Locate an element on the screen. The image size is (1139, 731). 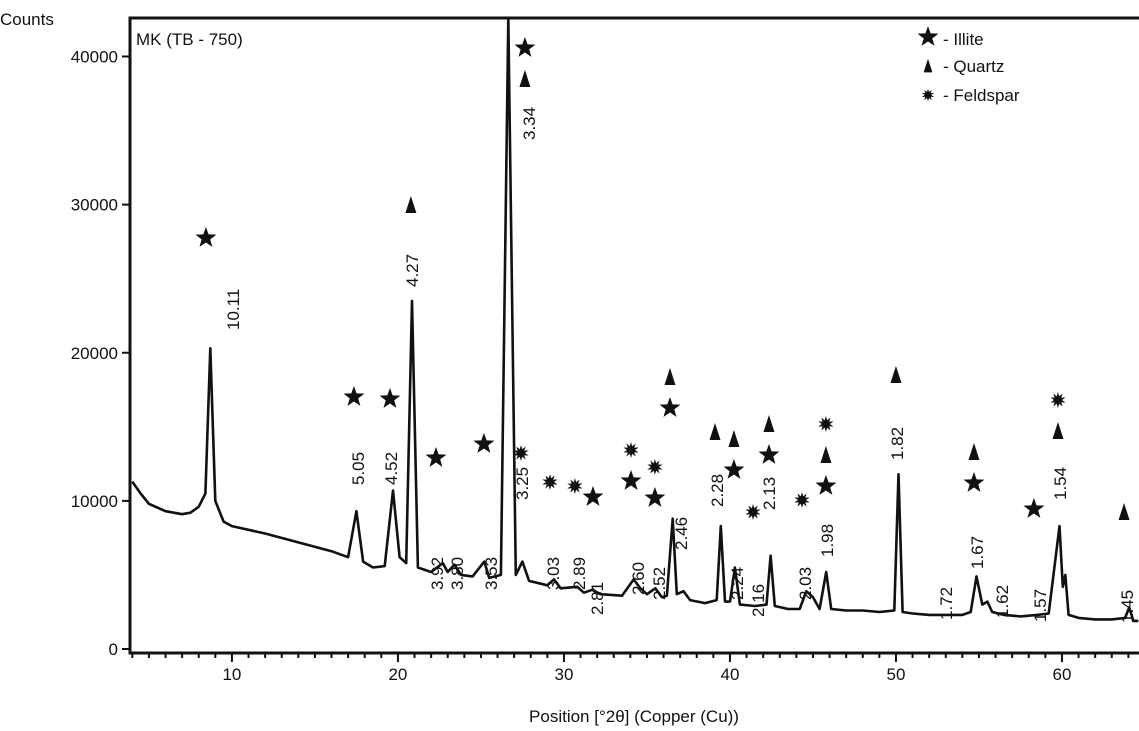
d-spacing-label: 2.24 is located at coordinates (737, 583).